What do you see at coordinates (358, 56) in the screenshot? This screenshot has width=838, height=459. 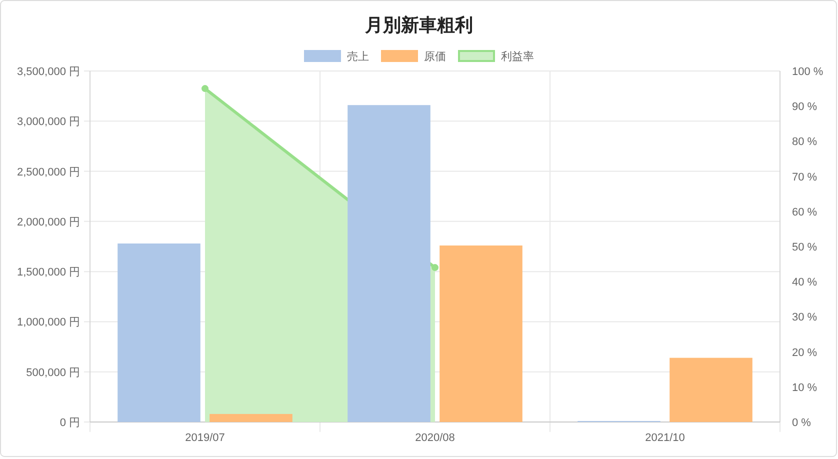 I see `legend-label: 売上` at bounding box center [358, 56].